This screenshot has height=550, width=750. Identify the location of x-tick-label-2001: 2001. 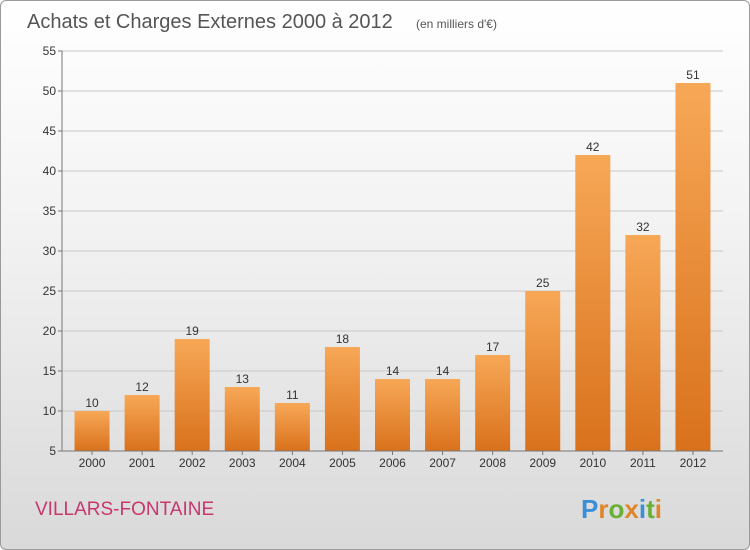
(142, 463).